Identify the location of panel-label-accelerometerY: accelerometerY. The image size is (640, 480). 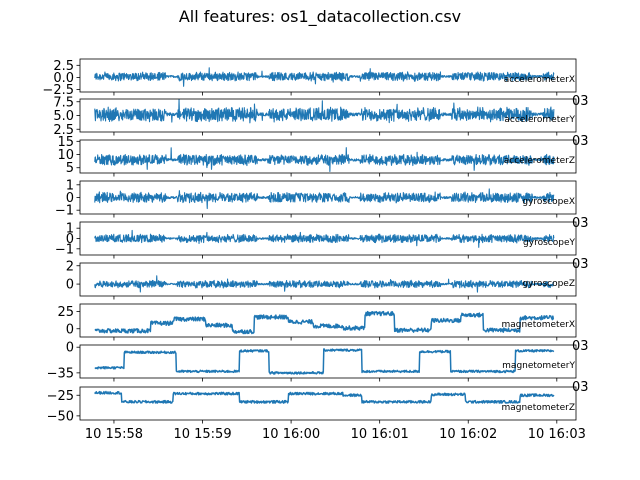
(539, 120).